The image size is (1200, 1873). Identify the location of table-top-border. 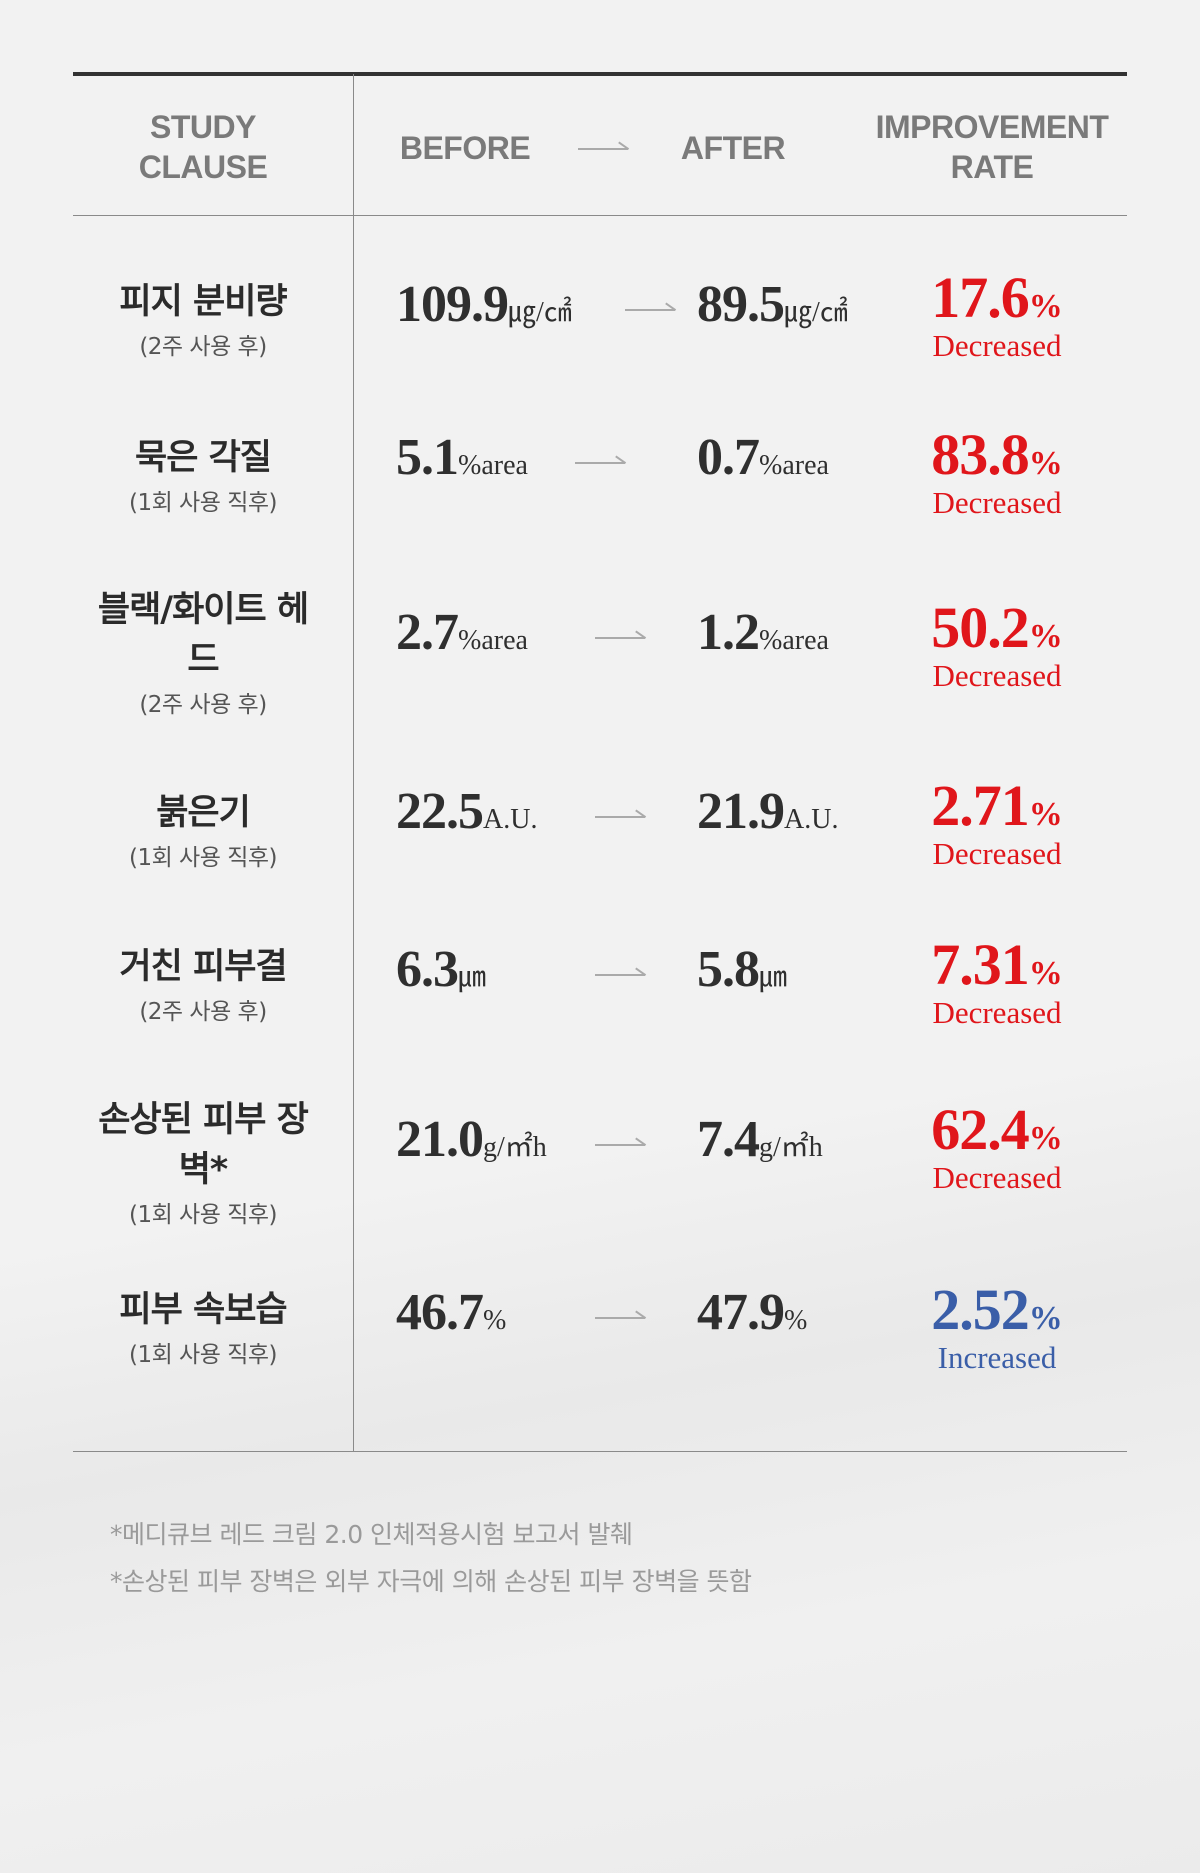
(600, 74).